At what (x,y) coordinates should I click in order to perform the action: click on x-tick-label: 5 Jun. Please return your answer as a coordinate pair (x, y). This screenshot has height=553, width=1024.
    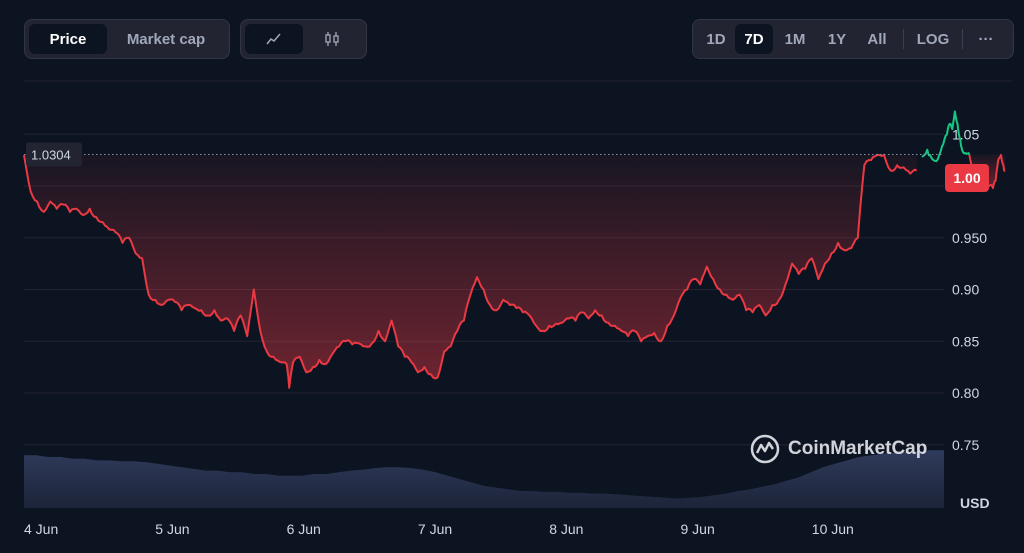
    Looking at the image, I should click on (172, 529).